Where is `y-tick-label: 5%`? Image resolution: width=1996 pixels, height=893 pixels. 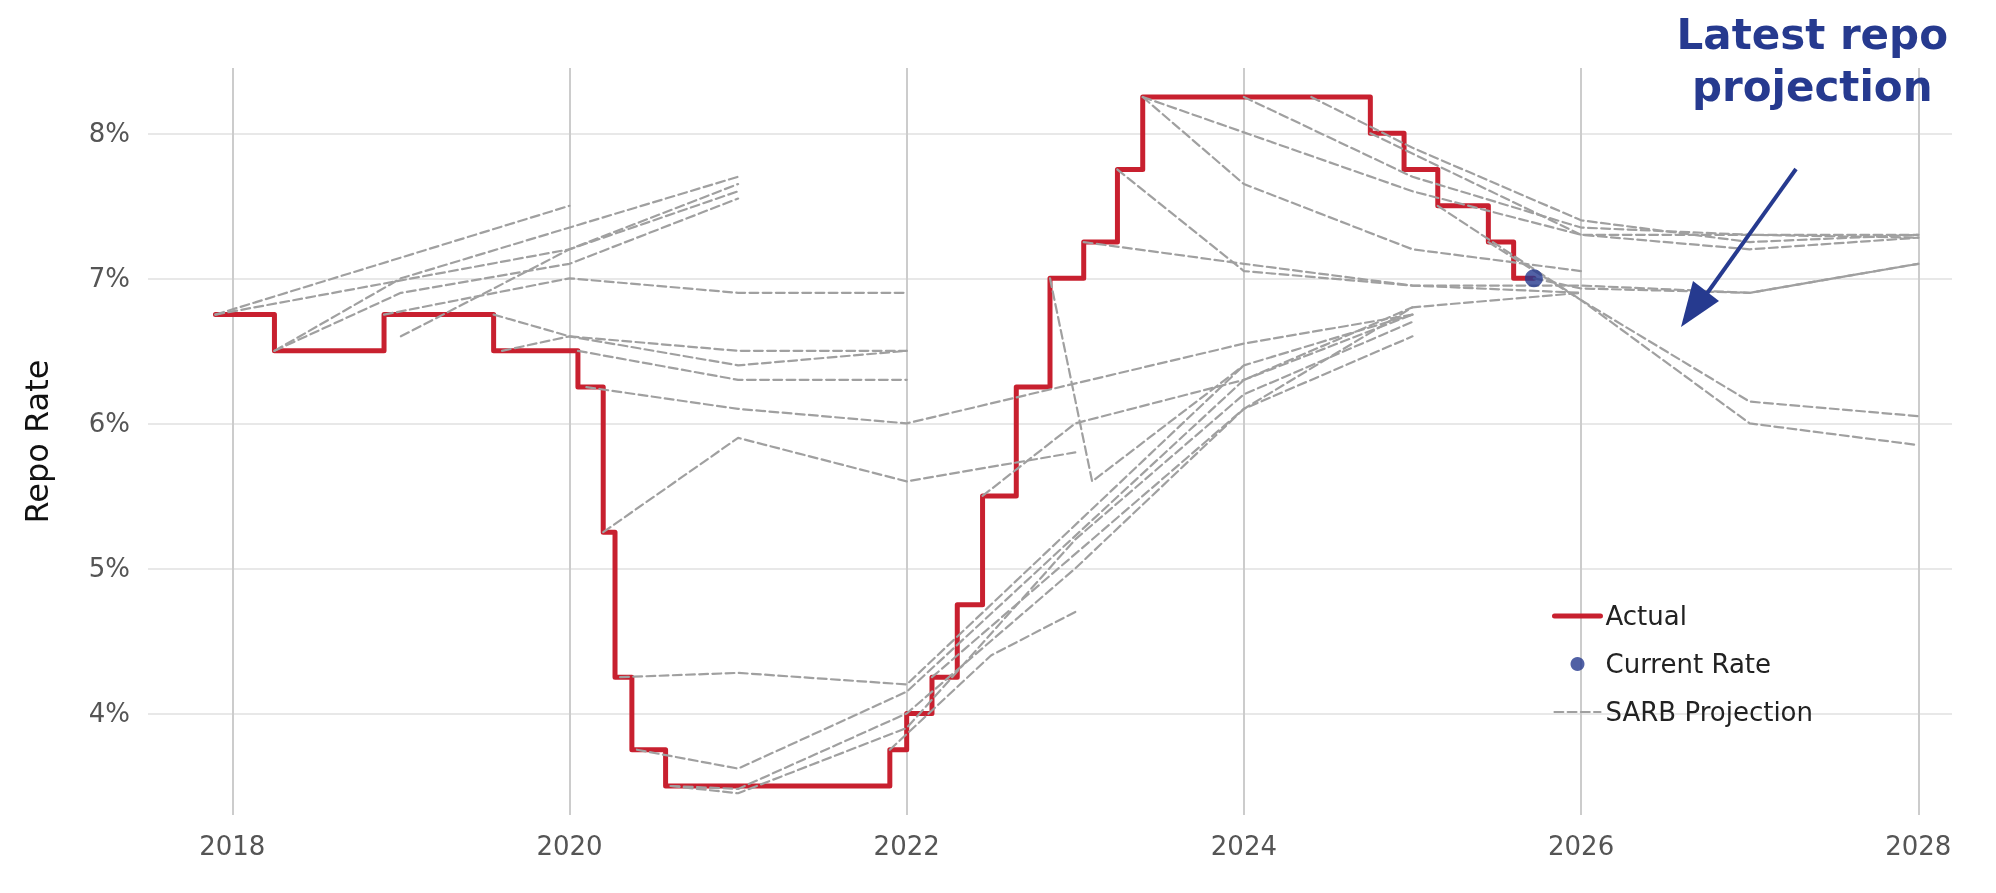
y-tick-label: 5% is located at coordinates (109, 568).